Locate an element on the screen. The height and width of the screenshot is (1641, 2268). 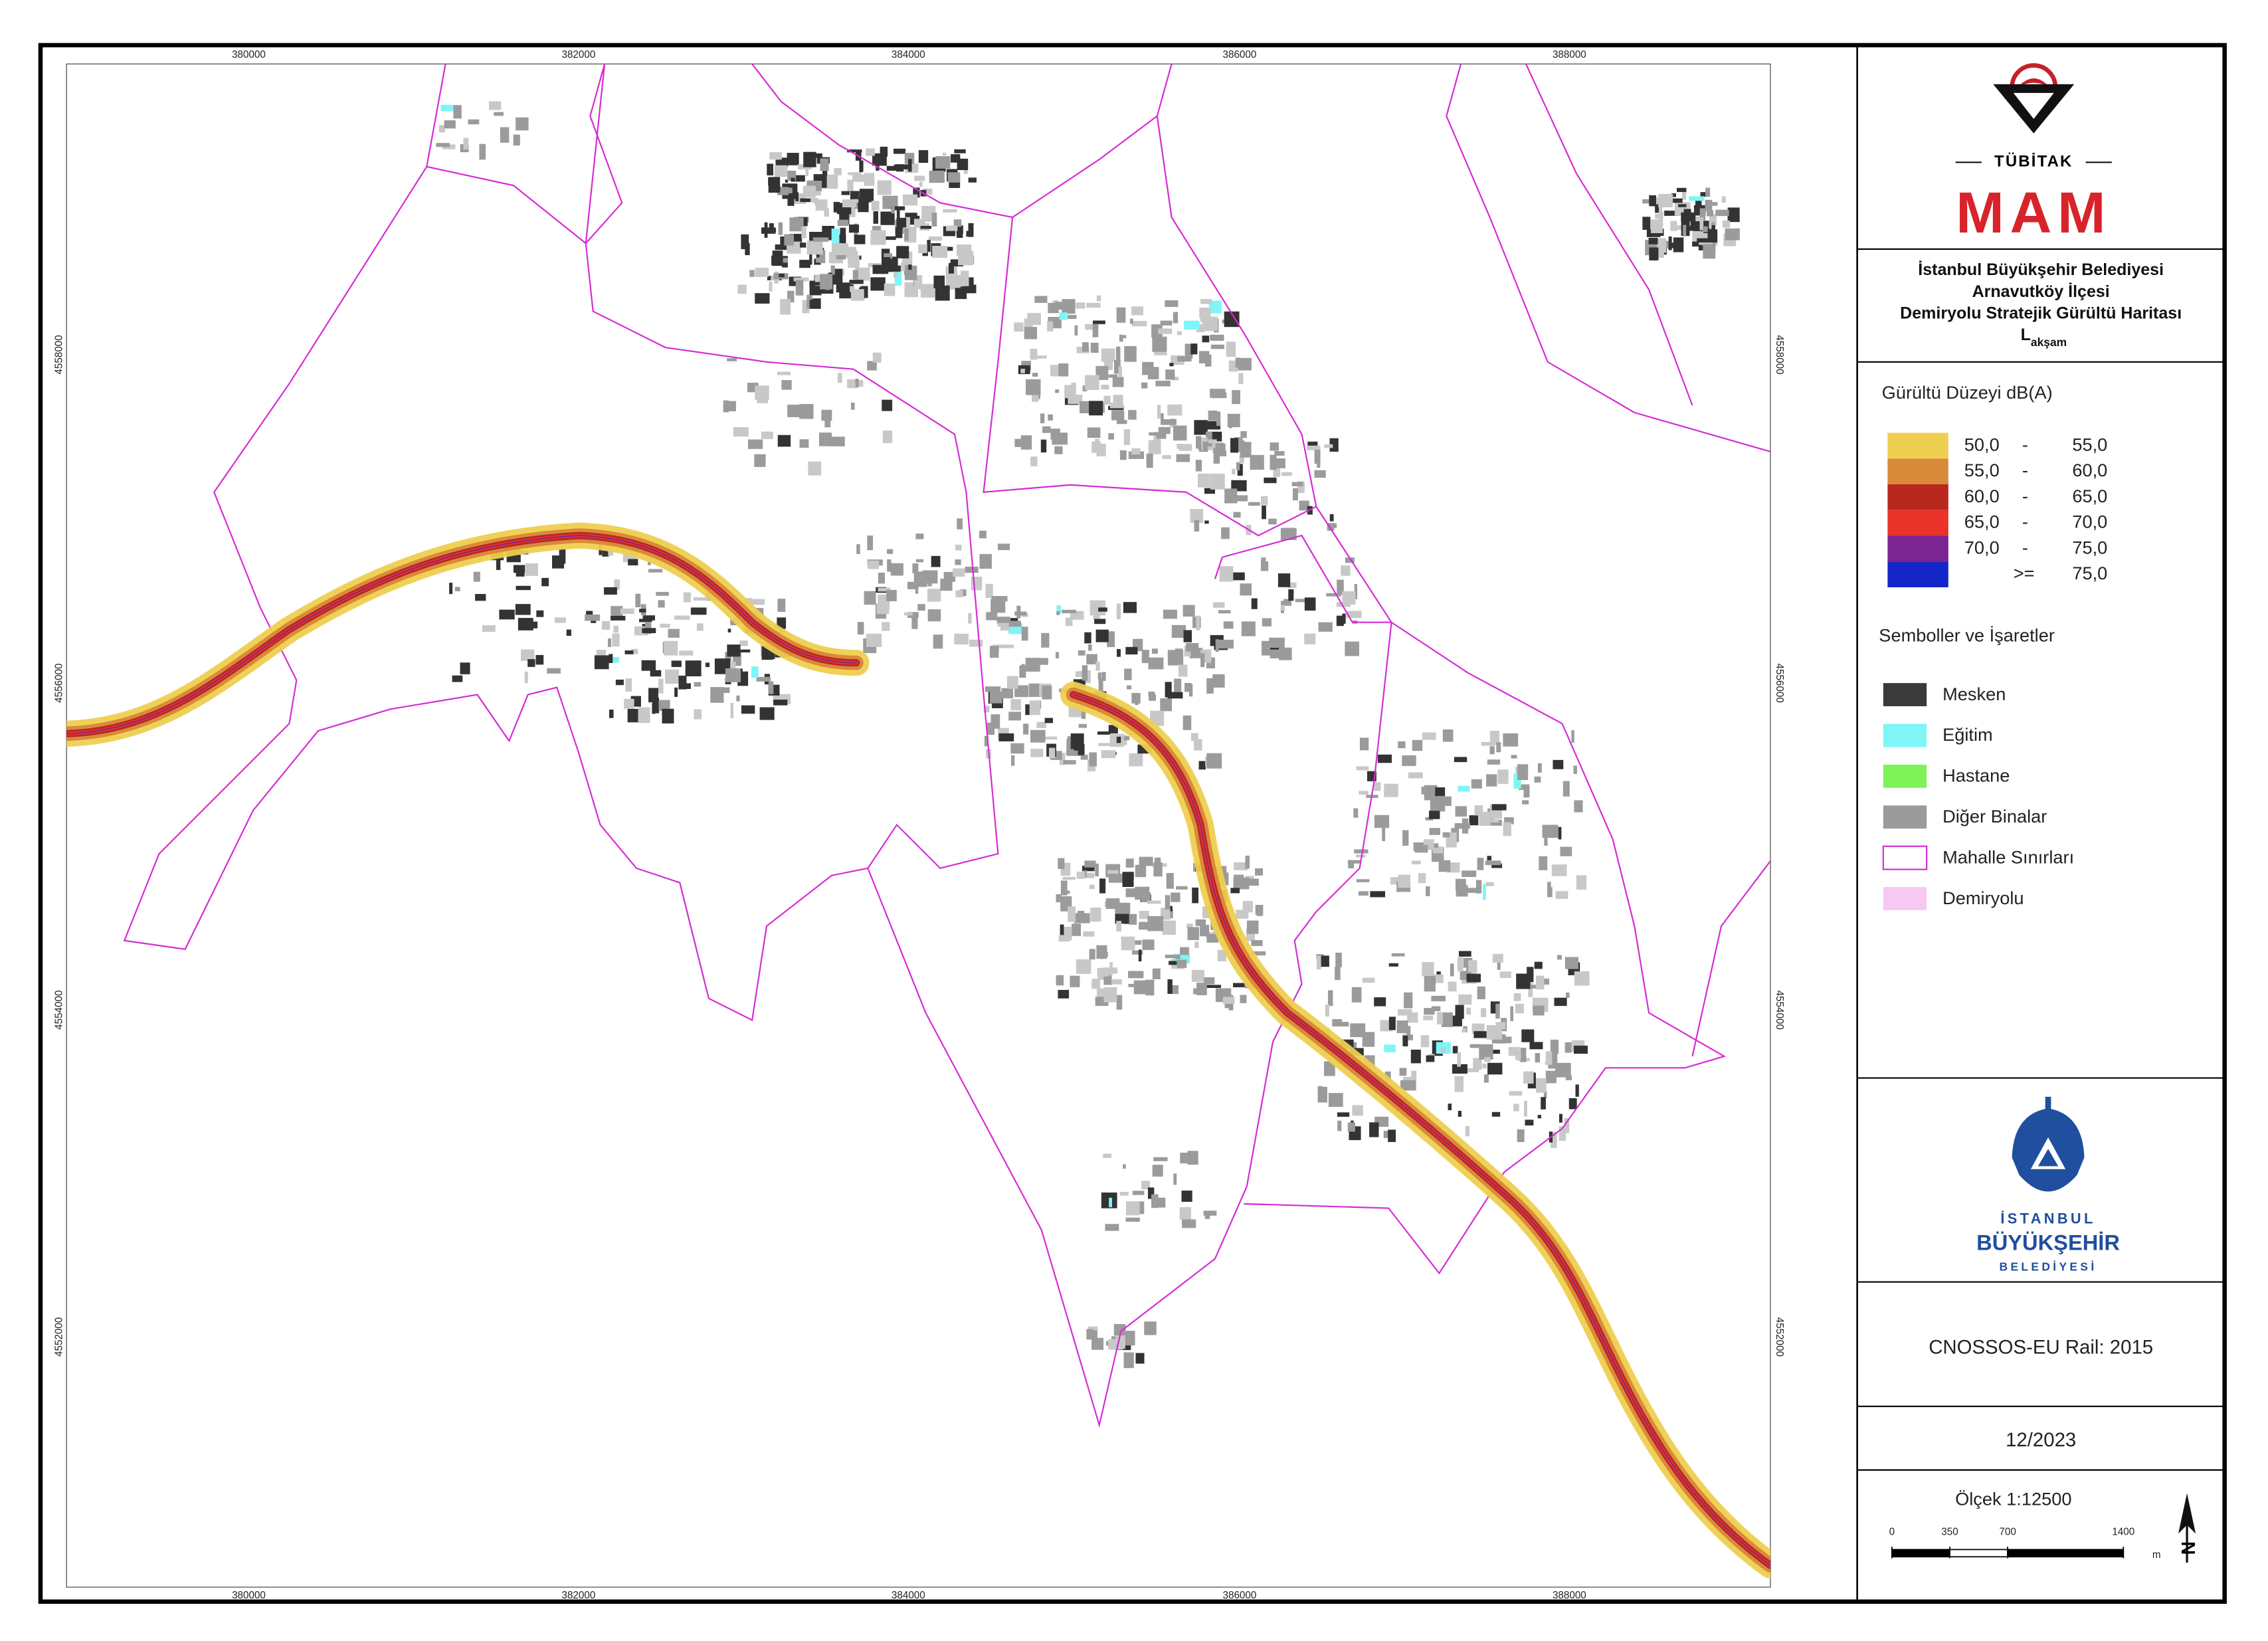
scale-tick: 350 is located at coordinates (1949, 1531).